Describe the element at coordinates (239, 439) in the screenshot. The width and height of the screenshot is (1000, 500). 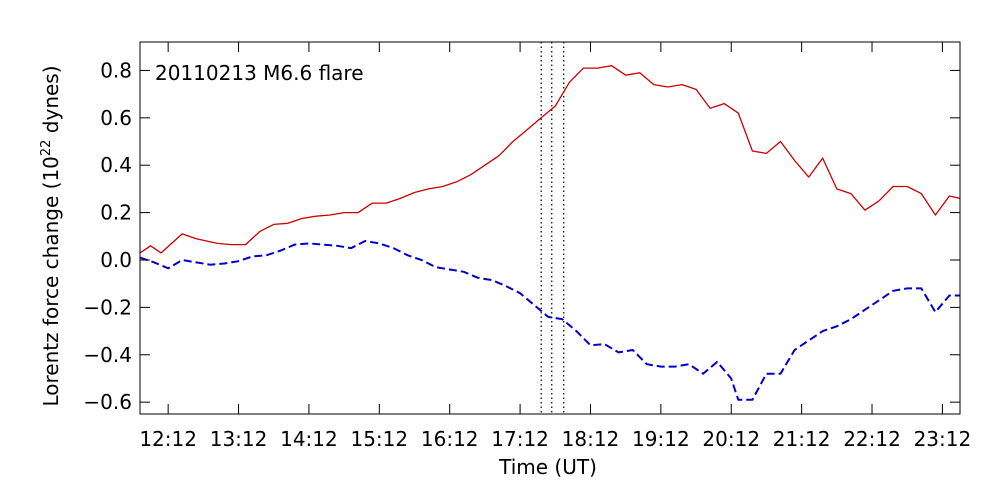
I see `x-tick-label: 13:12` at that location.